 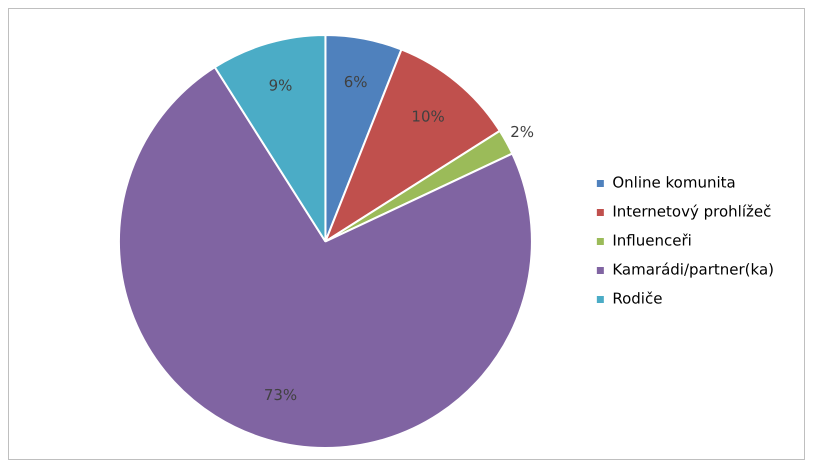 I want to click on data-label: 9%, so click(x=280, y=85).